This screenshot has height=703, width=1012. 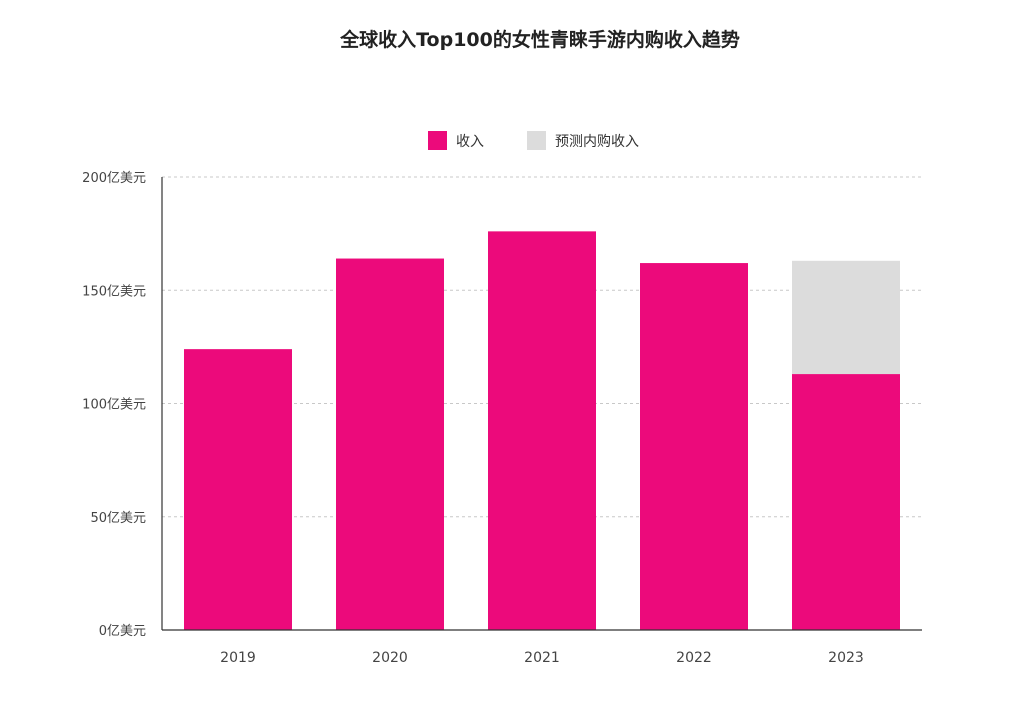 What do you see at coordinates (114, 291) in the screenshot?
I see `y-tick-label: 150亿美元` at bounding box center [114, 291].